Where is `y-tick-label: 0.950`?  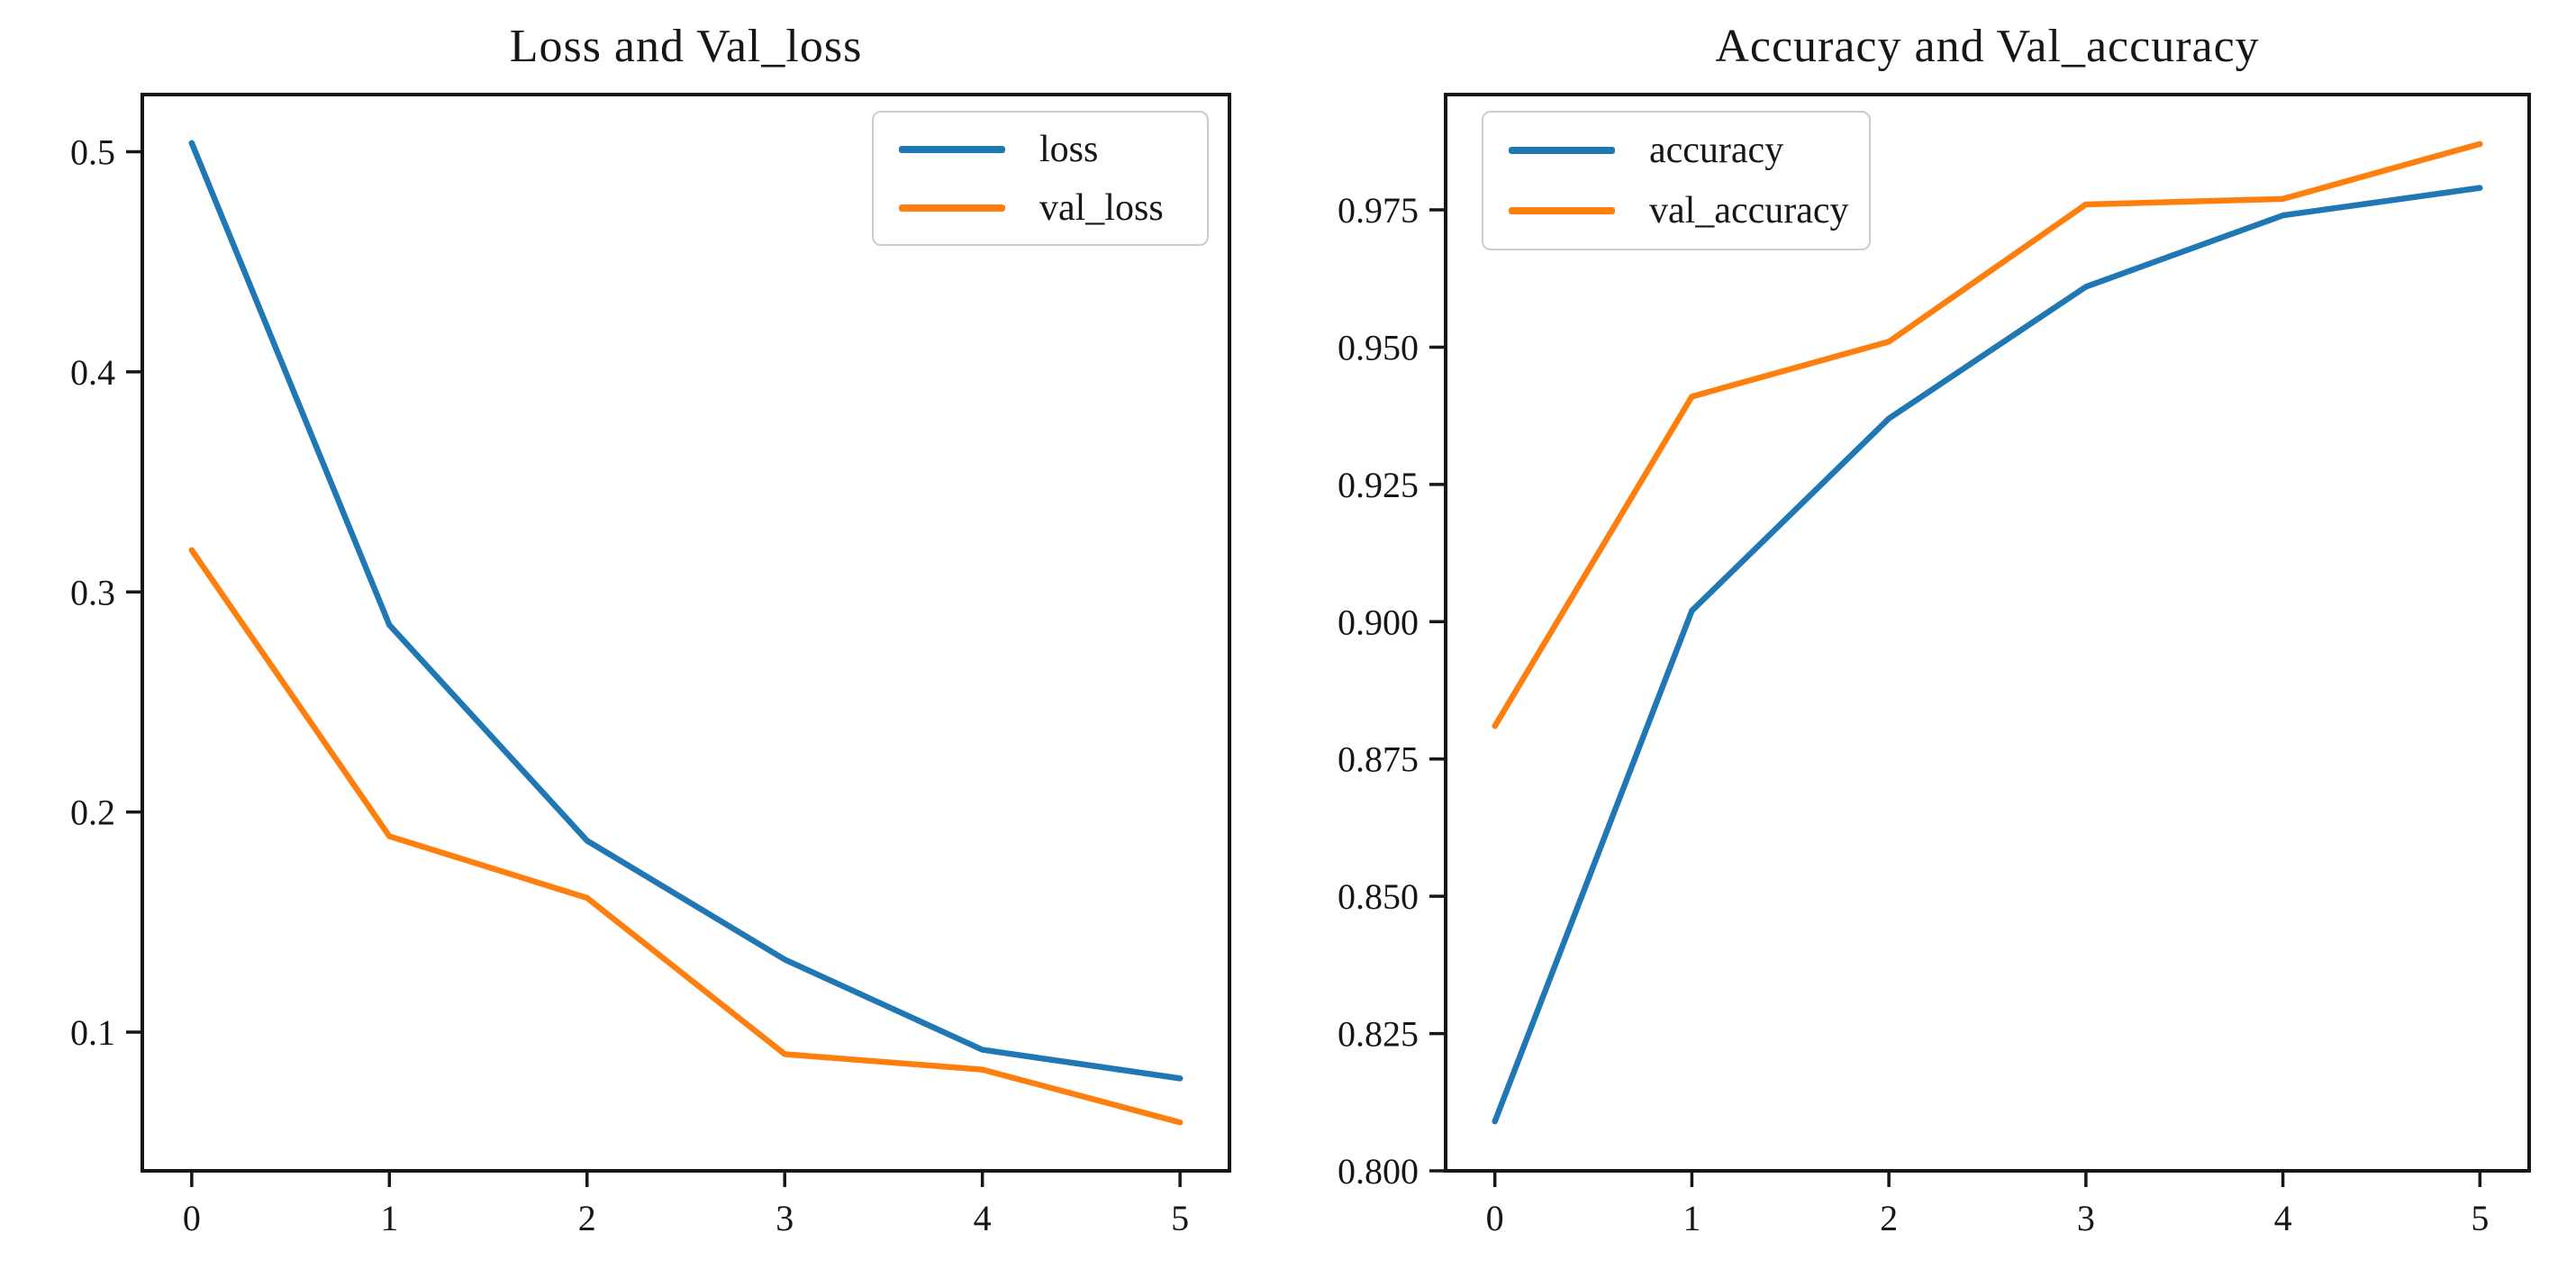 y-tick-label: 0.950 is located at coordinates (1379, 347).